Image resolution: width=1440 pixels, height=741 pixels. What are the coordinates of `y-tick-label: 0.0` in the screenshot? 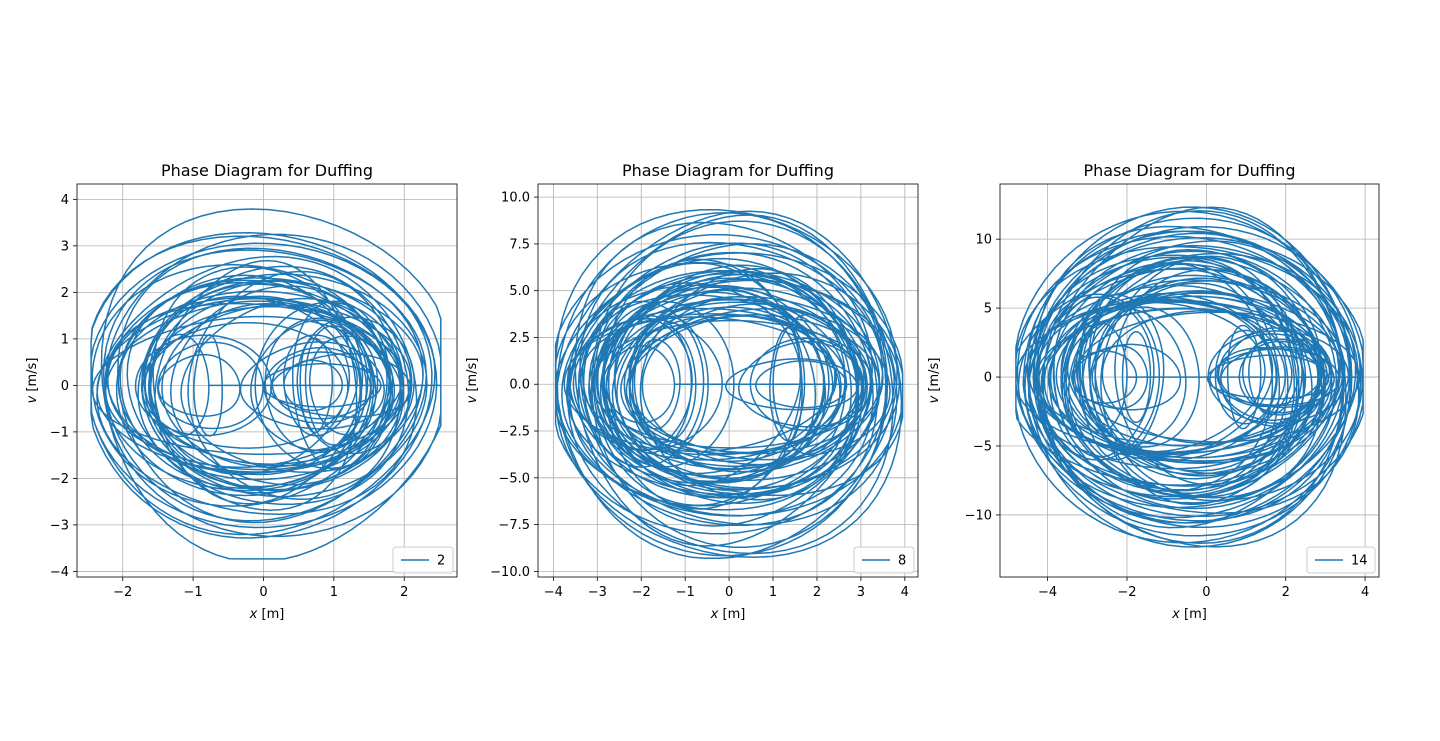 It's located at (519, 385).